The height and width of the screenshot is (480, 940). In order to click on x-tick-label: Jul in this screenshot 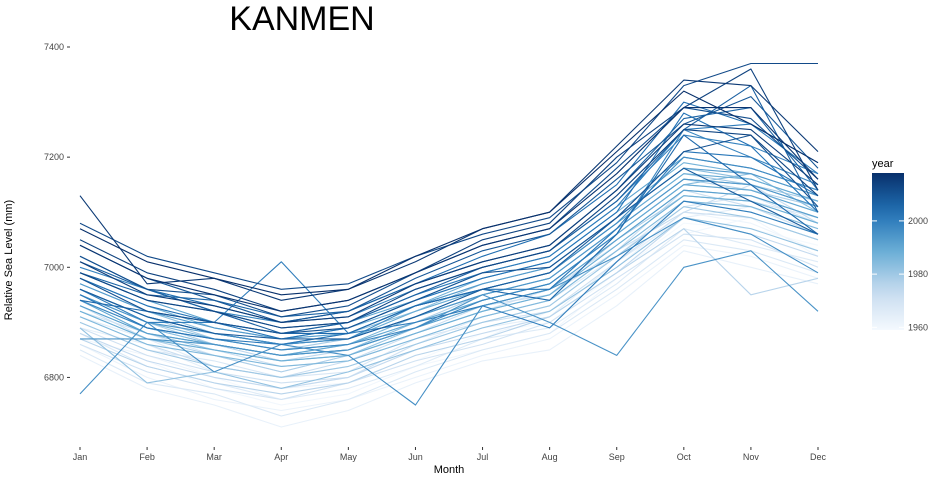, I will do `click(483, 457)`.